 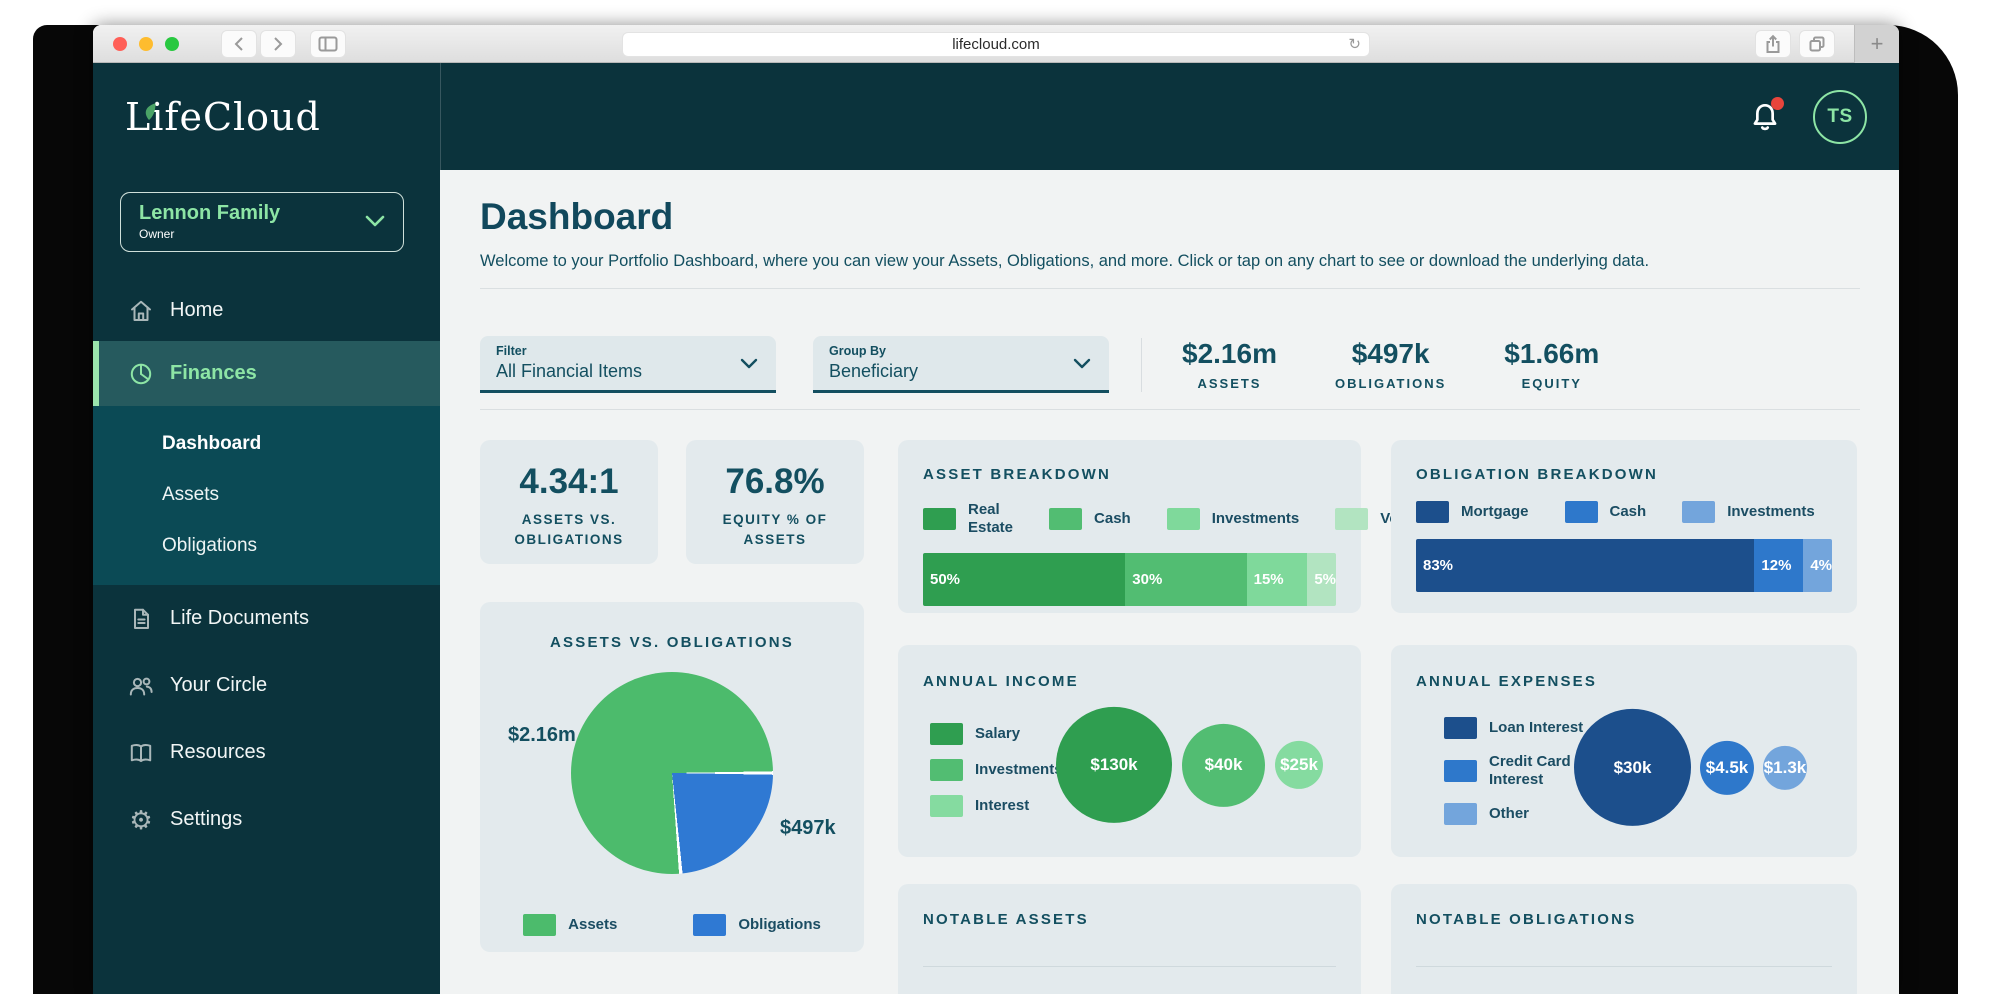 I want to click on group-by-select: Group By Beneficiary, so click(x=961, y=364).